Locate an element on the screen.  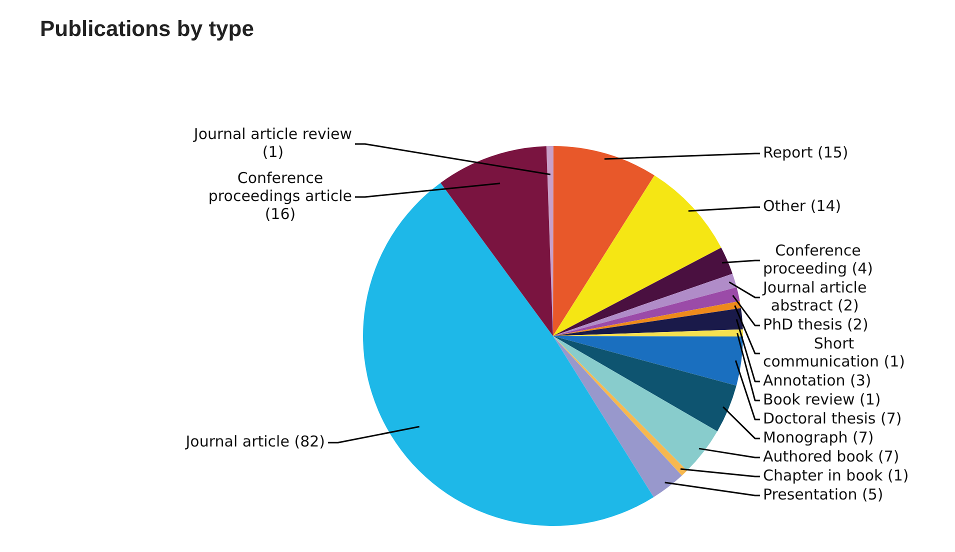
slice-label: Journal article review (1) is located at coordinates (272, 142).